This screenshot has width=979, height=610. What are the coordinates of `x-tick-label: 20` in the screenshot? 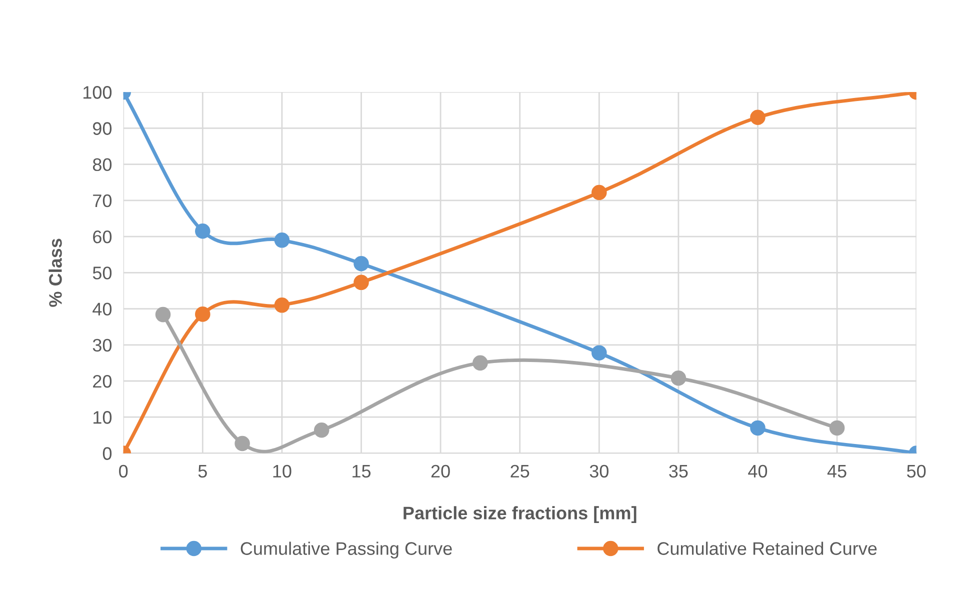 It's located at (440, 471).